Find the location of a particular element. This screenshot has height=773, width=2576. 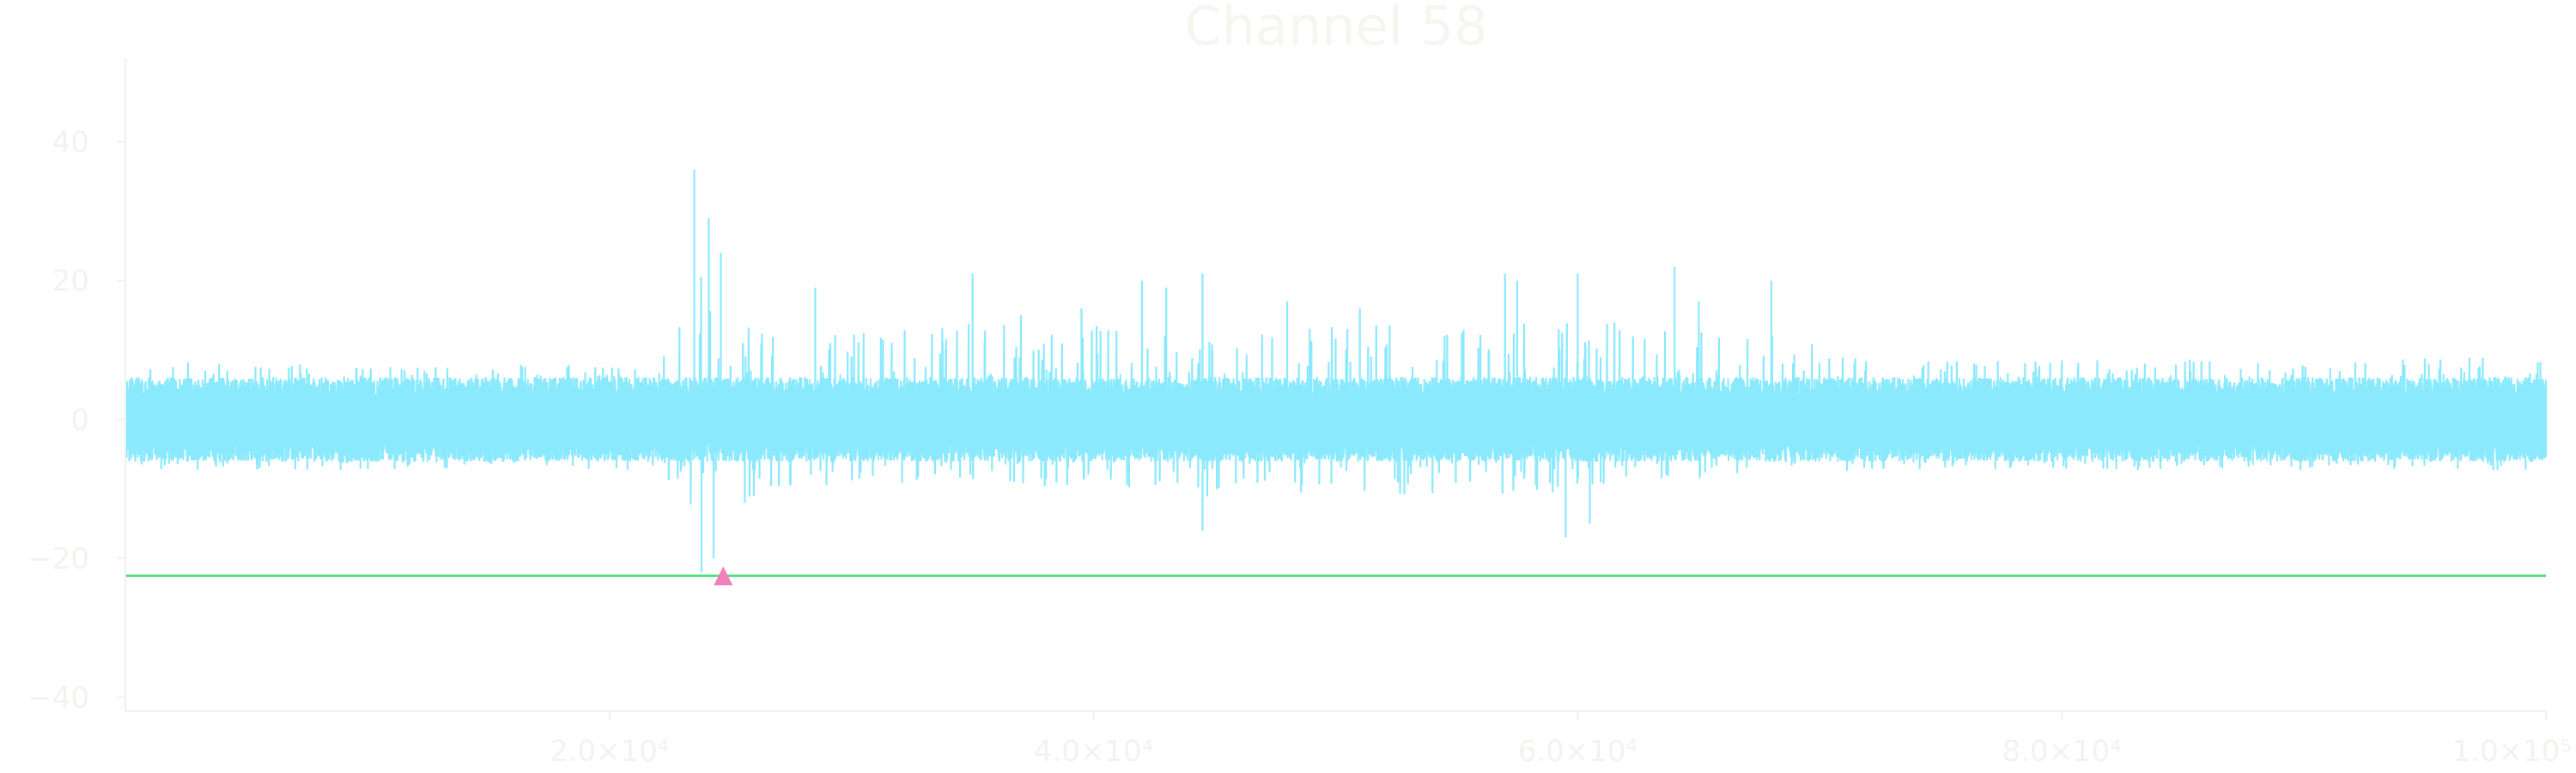

x-axis-ticks: 2.0×10⁴ 4.0×10⁴ 6.0×10⁴ 8.0×10⁴ 1.0×10⁵ is located at coordinates (1561, 740).